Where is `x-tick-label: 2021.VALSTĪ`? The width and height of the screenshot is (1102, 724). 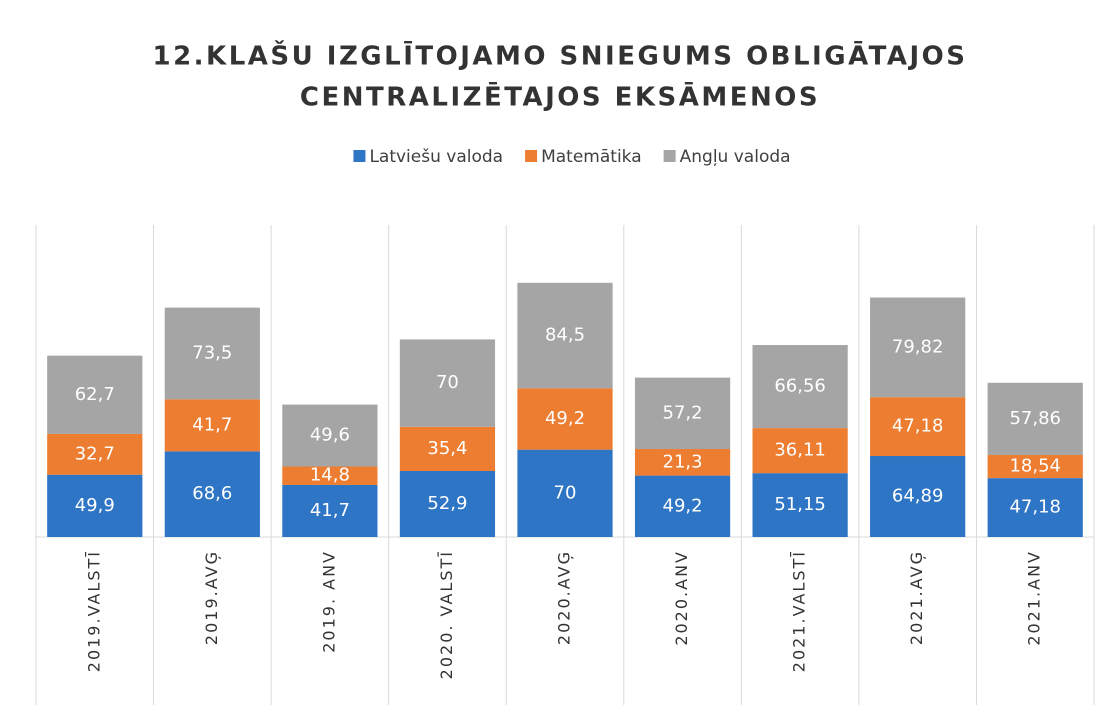
x-tick-label: 2021.VALSTĪ is located at coordinates (799, 611).